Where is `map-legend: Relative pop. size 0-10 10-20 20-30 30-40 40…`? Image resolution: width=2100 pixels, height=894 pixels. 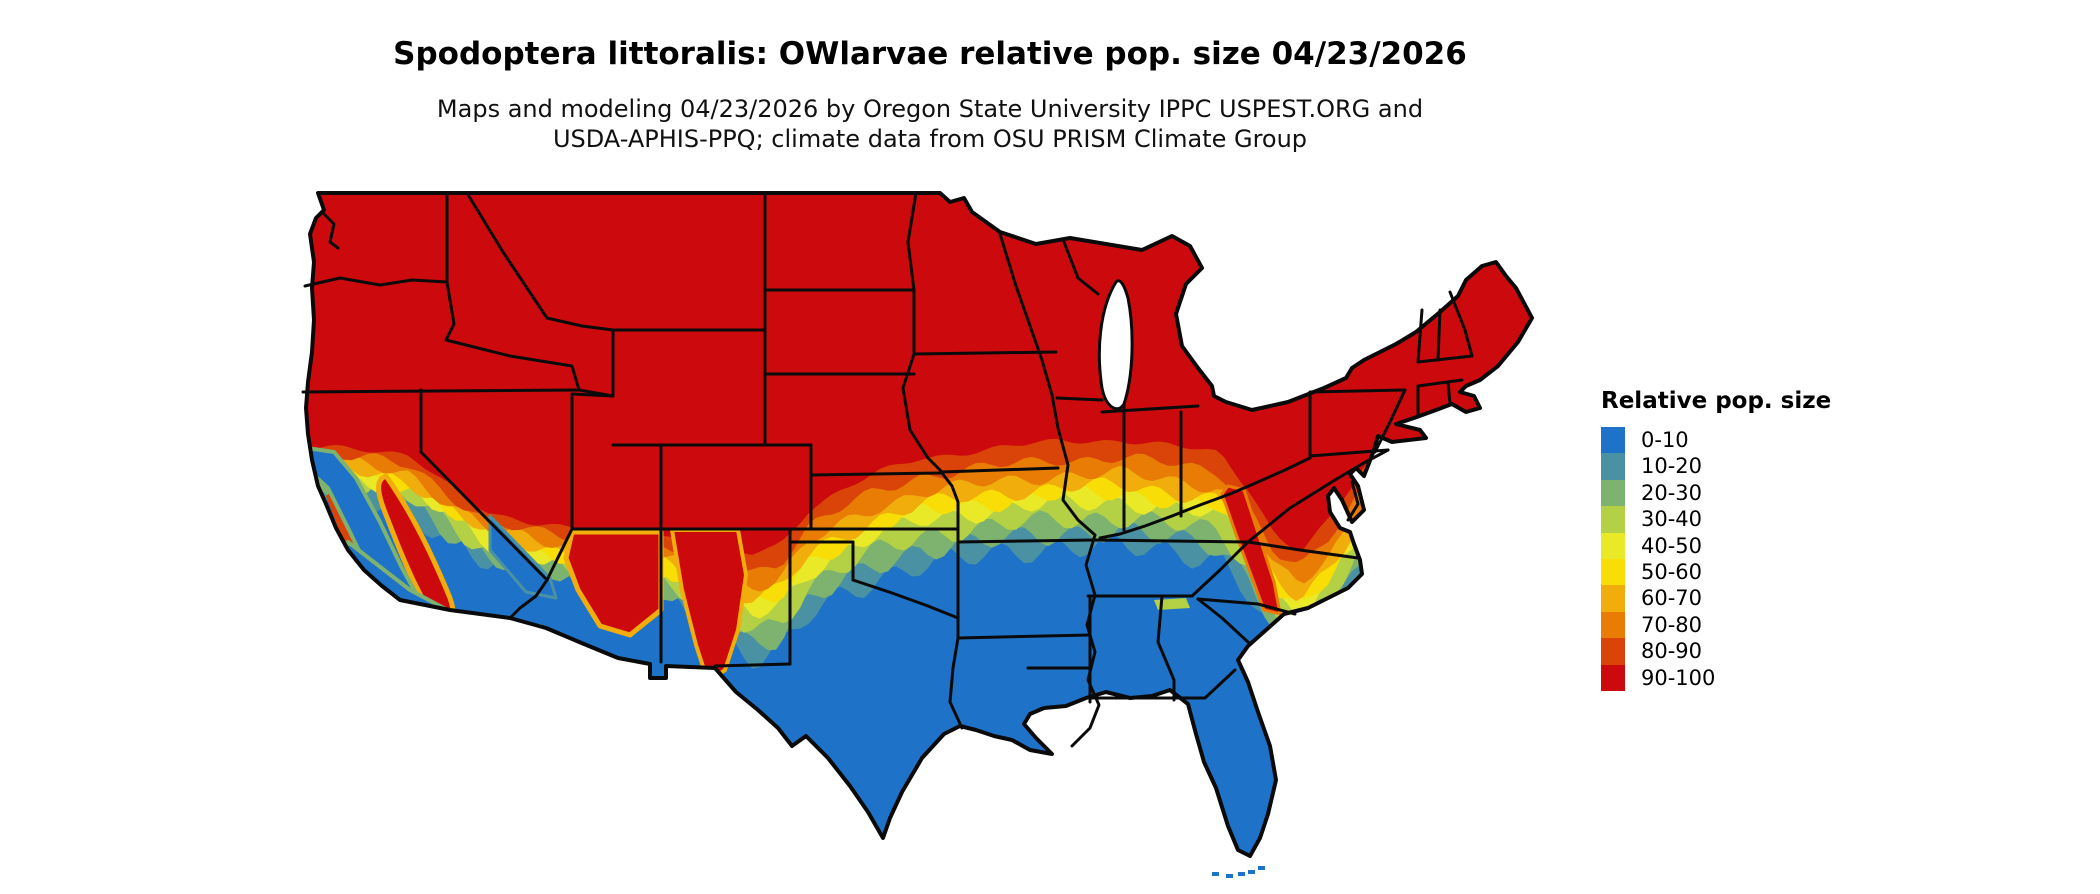
map-legend: Relative pop. size 0-10 10-20 20-30 30-40 40… is located at coordinates (1731, 539).